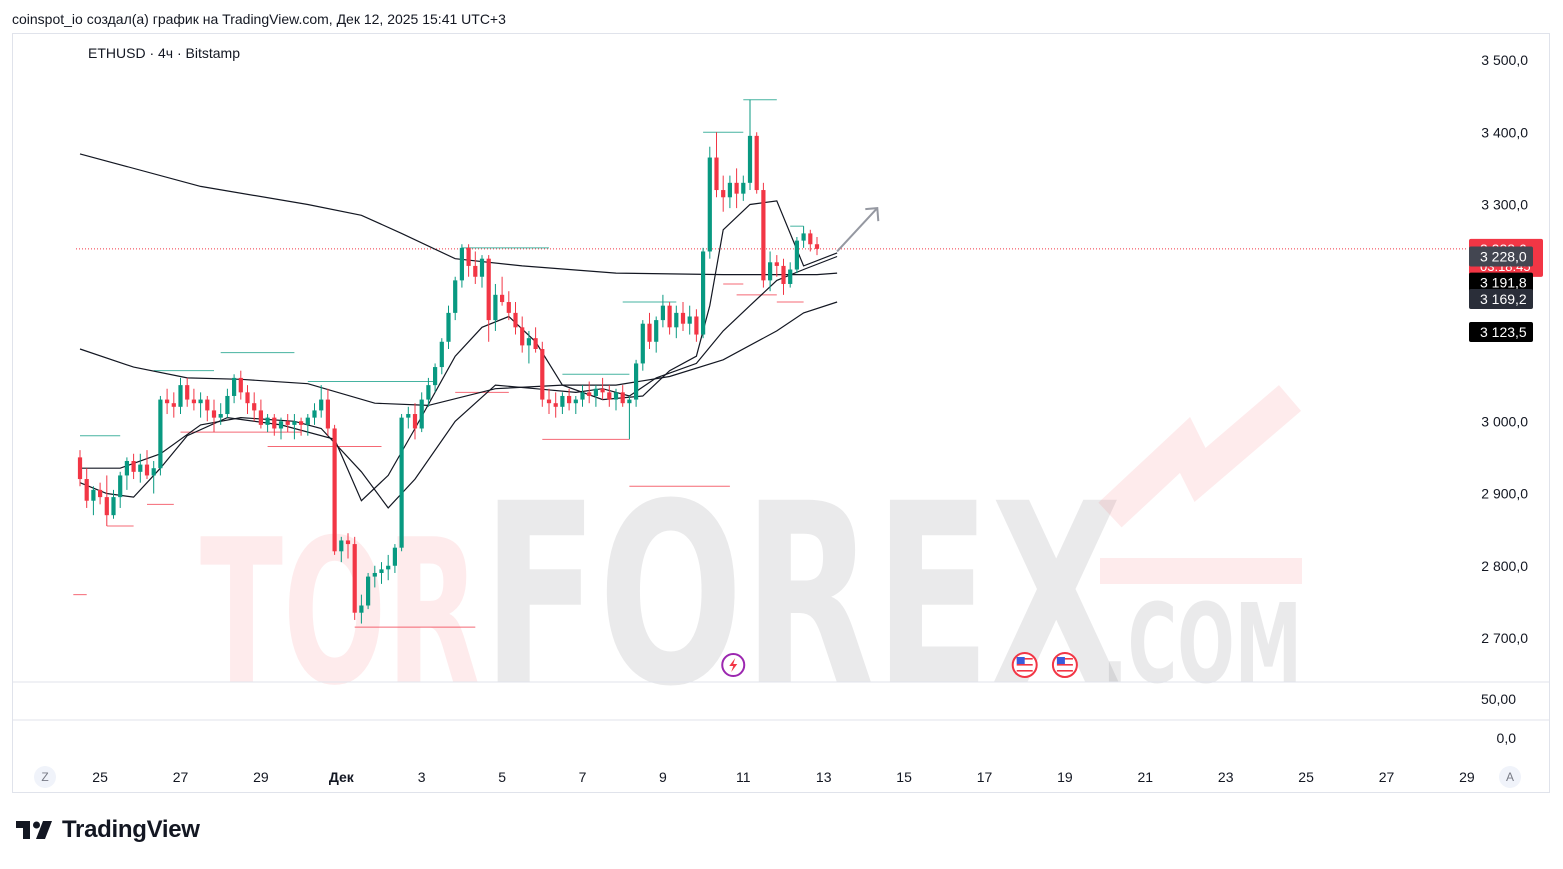 The width and height of the screenshot is (1563, 869). I want to click on us-flag-event-icon, so click(1024, 665).